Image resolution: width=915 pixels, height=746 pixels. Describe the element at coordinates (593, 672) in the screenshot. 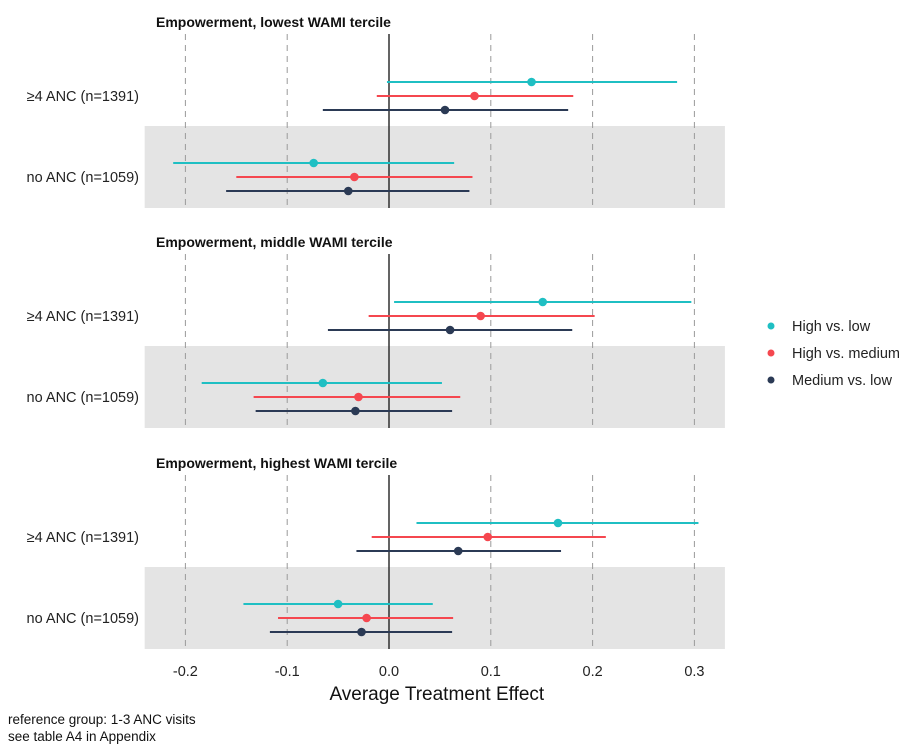

I see `x-tick-label: 0.2` at that location.